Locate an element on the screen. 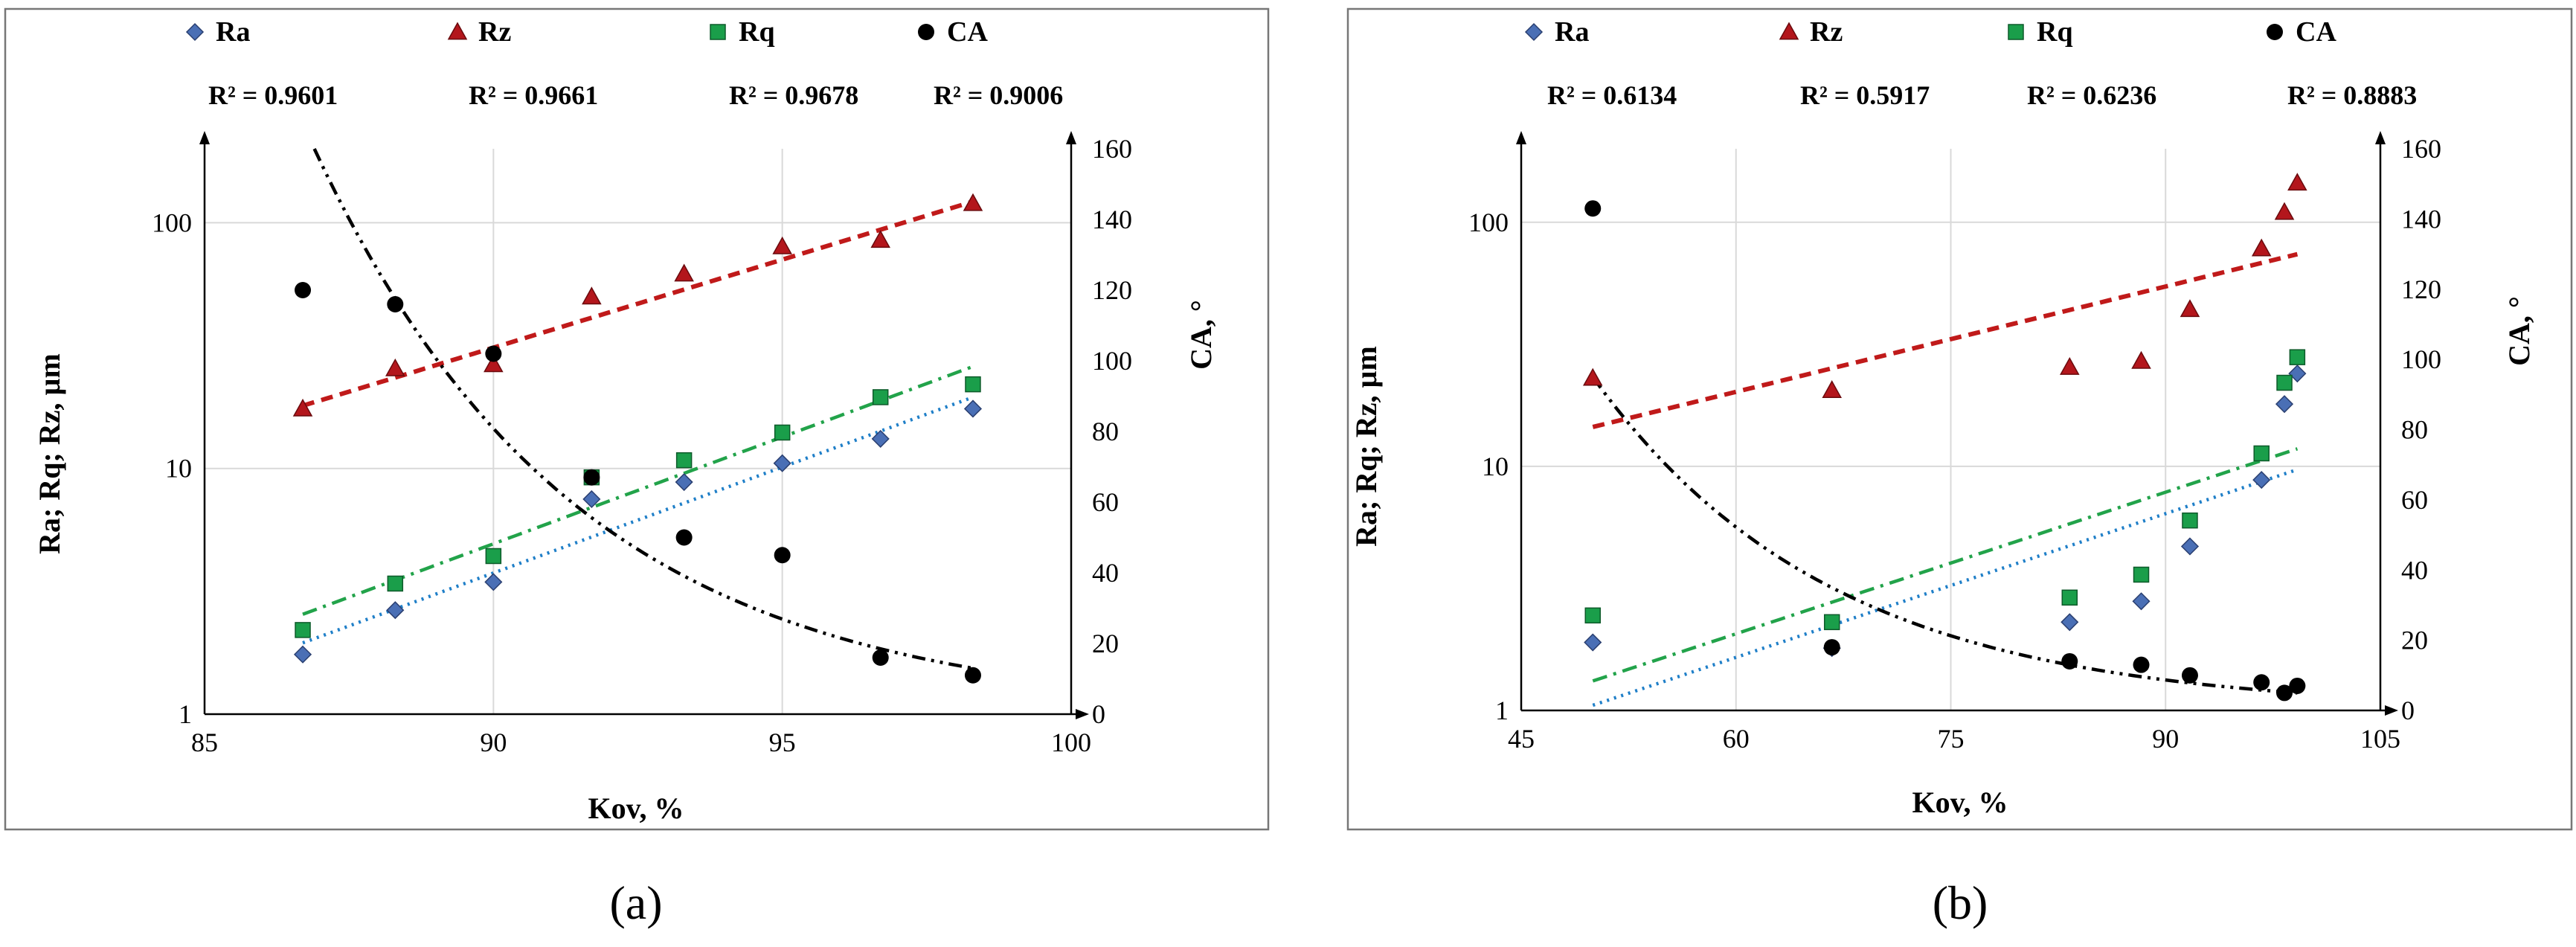  trendline-ca is located at coordinates (643, 409).